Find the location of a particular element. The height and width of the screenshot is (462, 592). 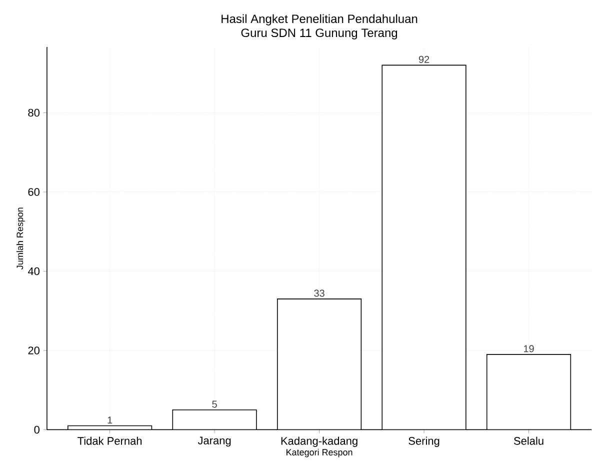

data-label: 1 is located at coordinates (110, 420).